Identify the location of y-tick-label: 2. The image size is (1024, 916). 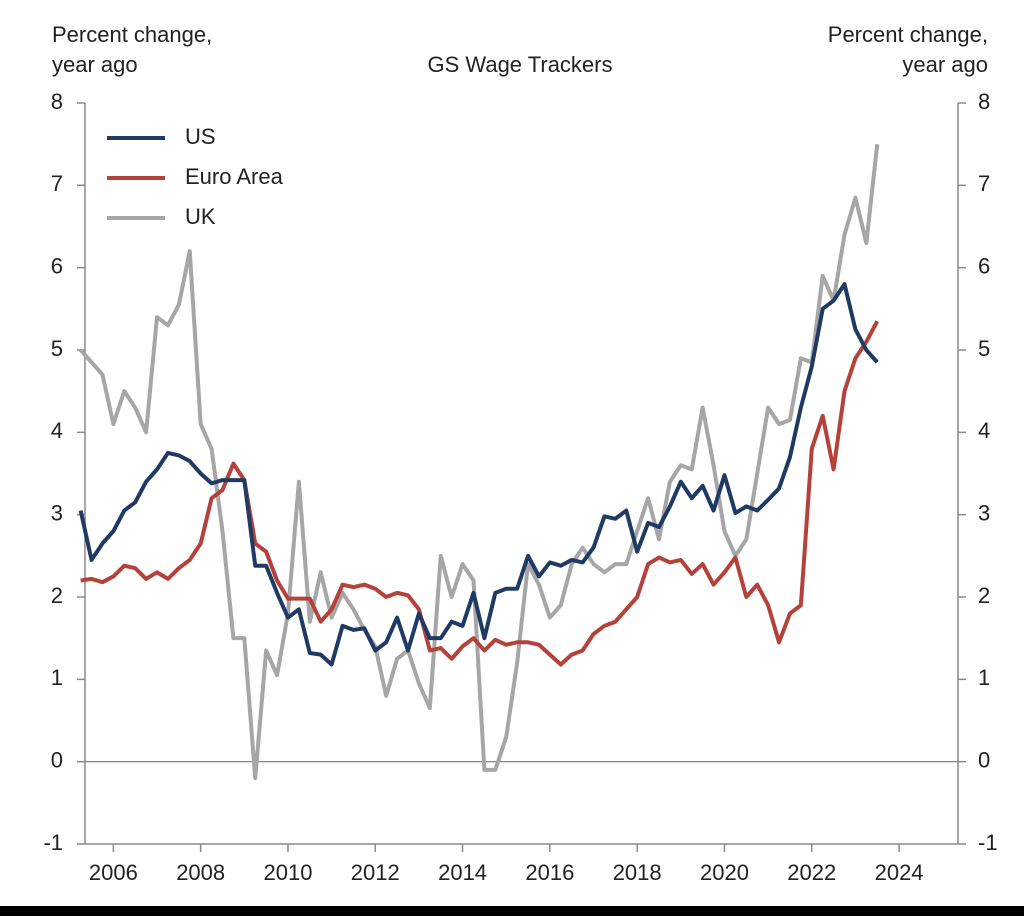
(57, 595).